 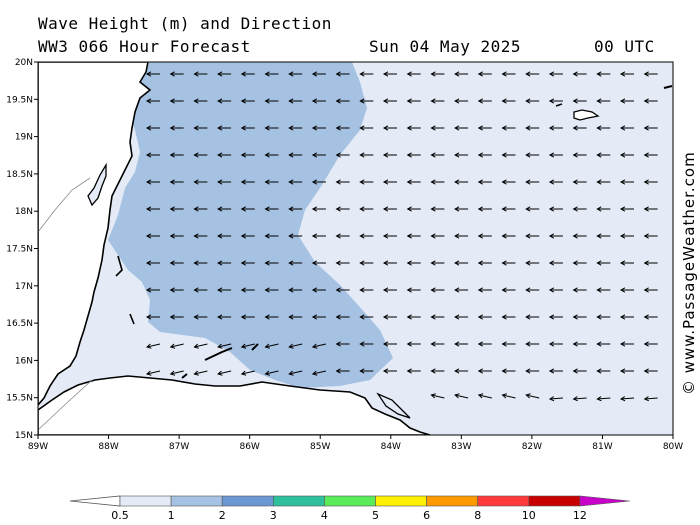 I want to click on lon-tick-label: 81W, so click(x=602, y=447).